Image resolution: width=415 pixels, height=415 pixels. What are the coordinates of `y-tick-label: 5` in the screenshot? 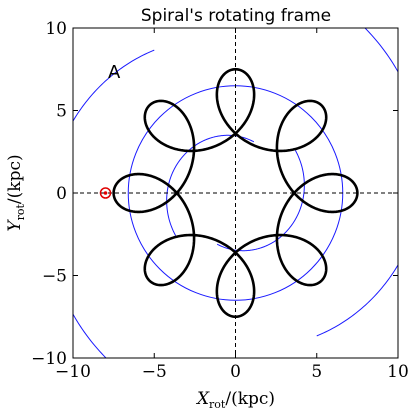 It's located at (61, 112).